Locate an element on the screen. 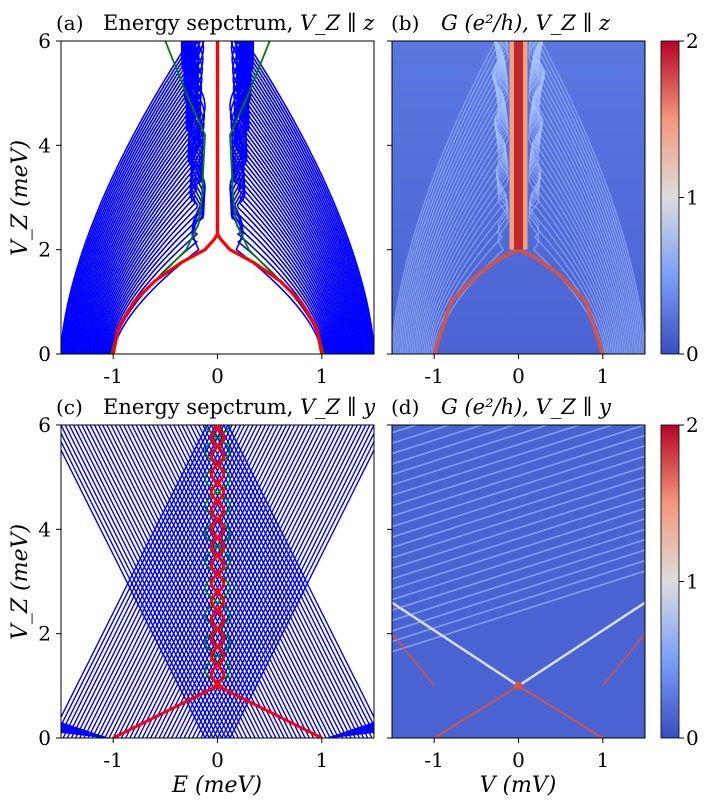 The image size is (720, 810). colorbar-d is located at coordinates (670, 581).